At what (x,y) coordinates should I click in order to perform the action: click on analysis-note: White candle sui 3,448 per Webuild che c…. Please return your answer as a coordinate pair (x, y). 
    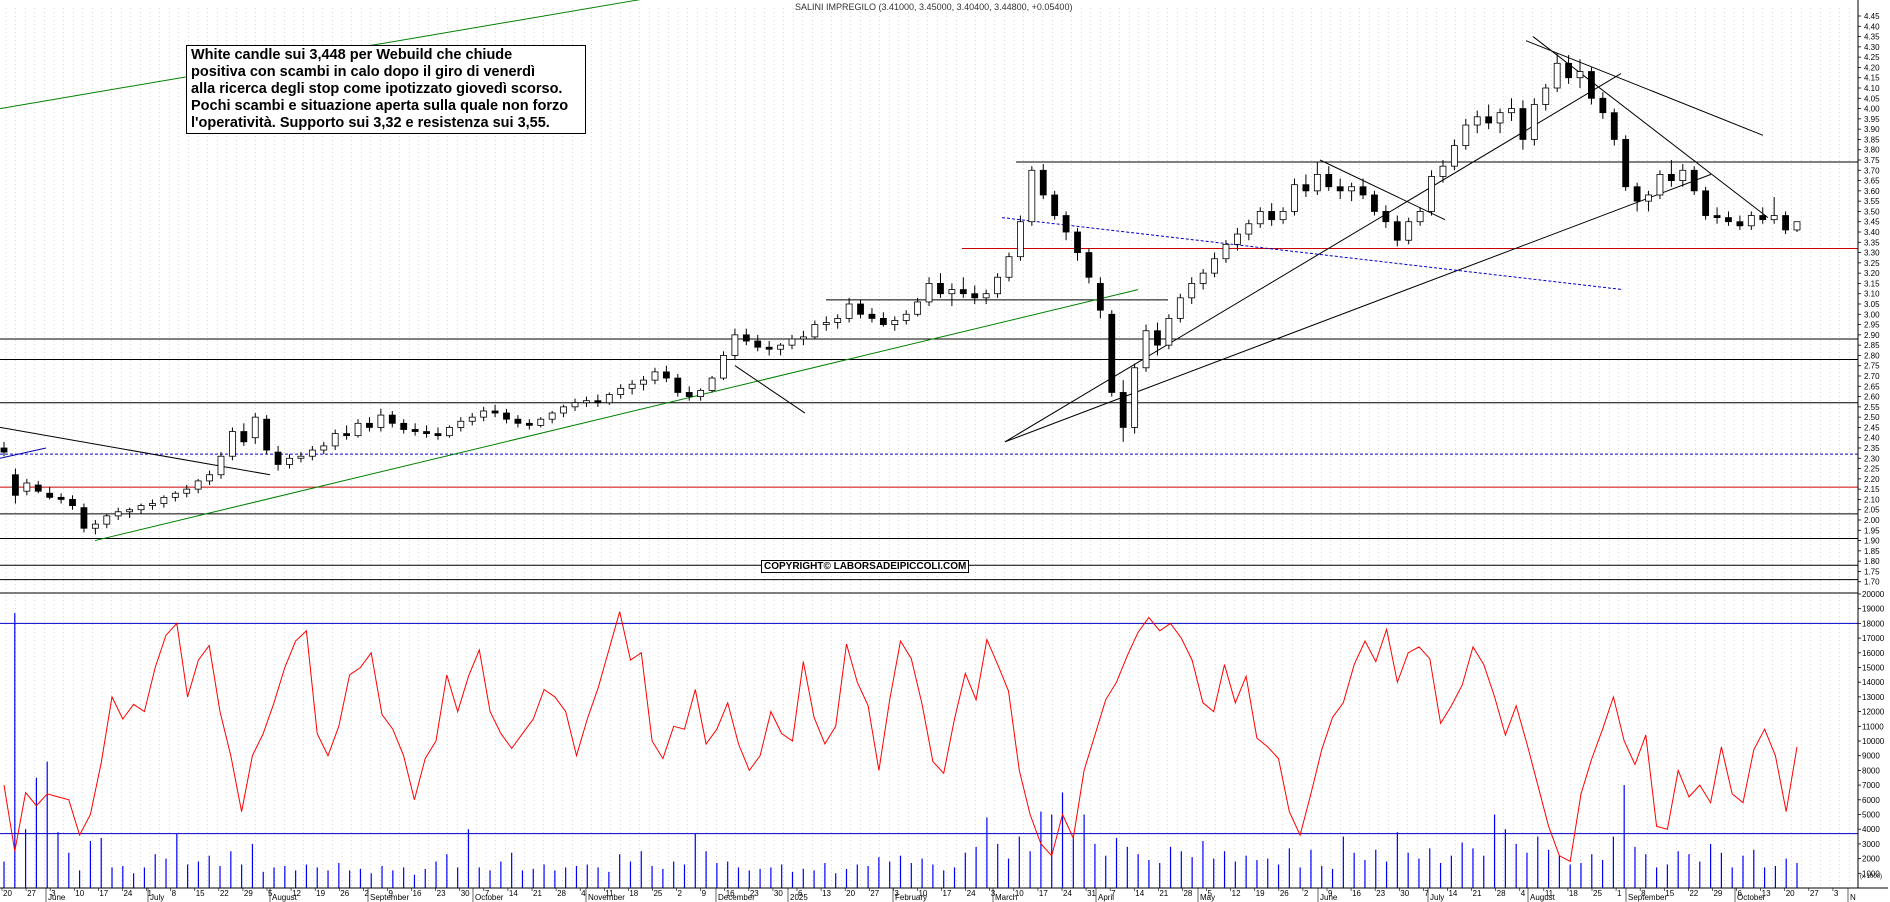
    Looking at the image, I should click on (386, 89).